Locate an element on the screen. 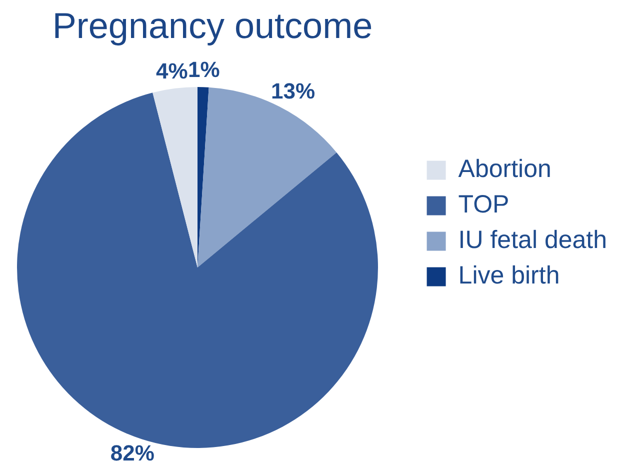 This screenshot has height=467, width=617. data-label: 82% is located at coordinates (132, 453).